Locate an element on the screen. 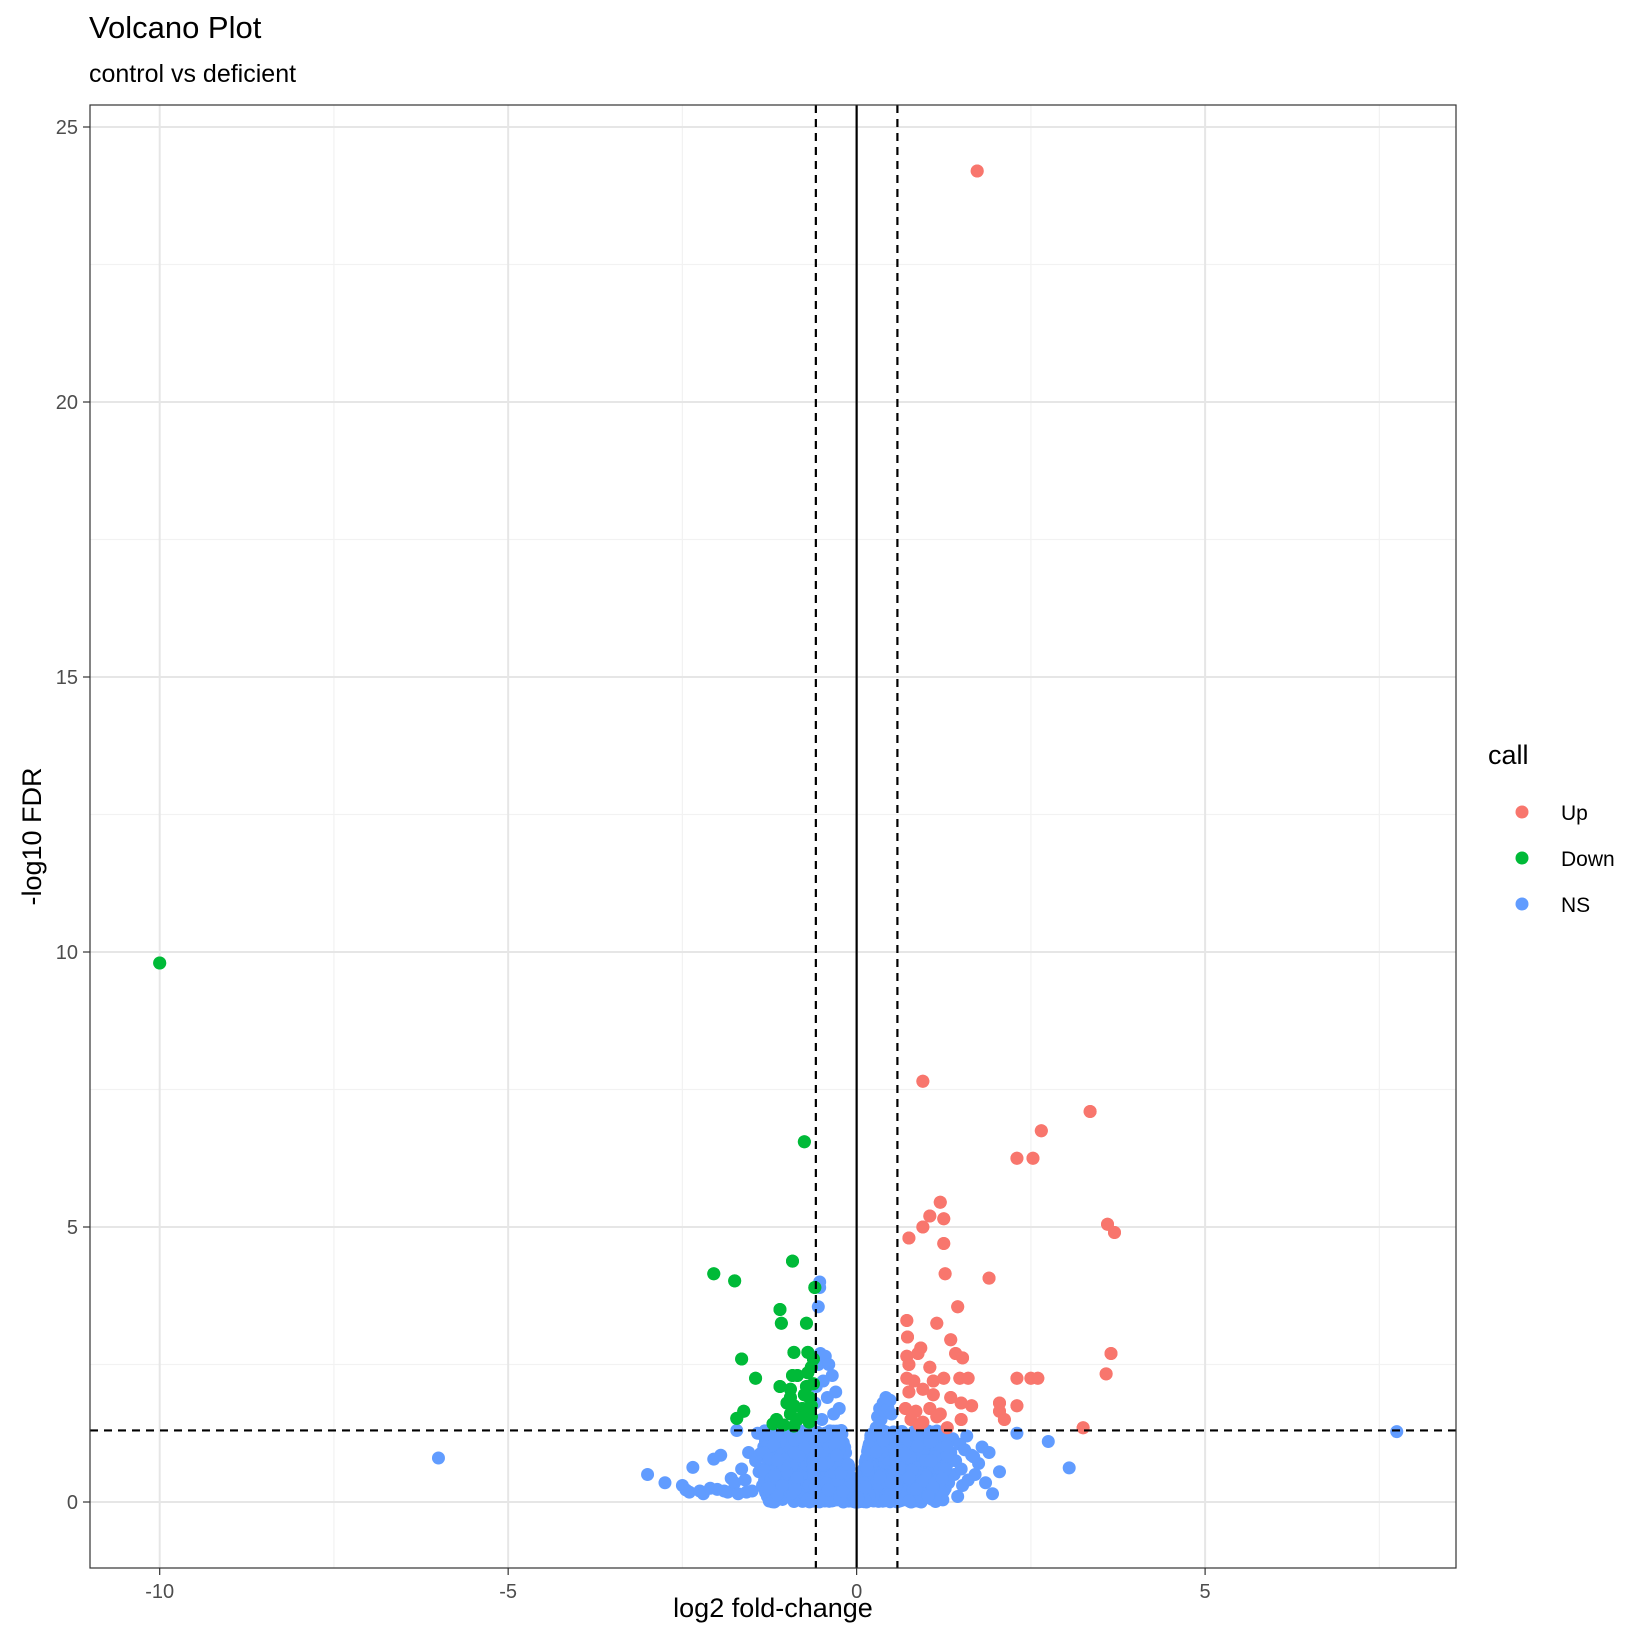 The width and height of the screenshot is (1632, 1632). legend-title: call is located at coordinates (1508, 755).